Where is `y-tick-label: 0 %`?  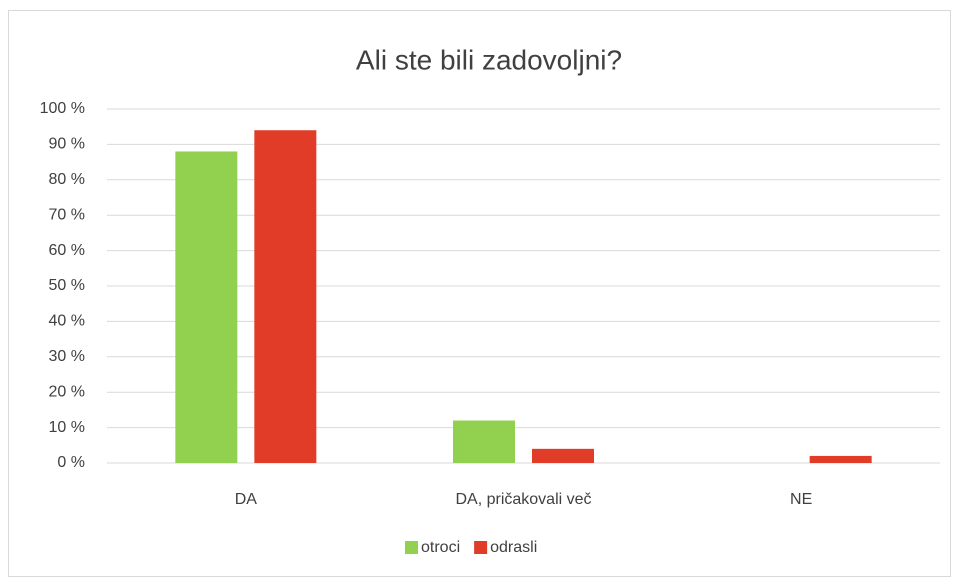 y-tick-label: 0 % is located at coordinates (71, 462).